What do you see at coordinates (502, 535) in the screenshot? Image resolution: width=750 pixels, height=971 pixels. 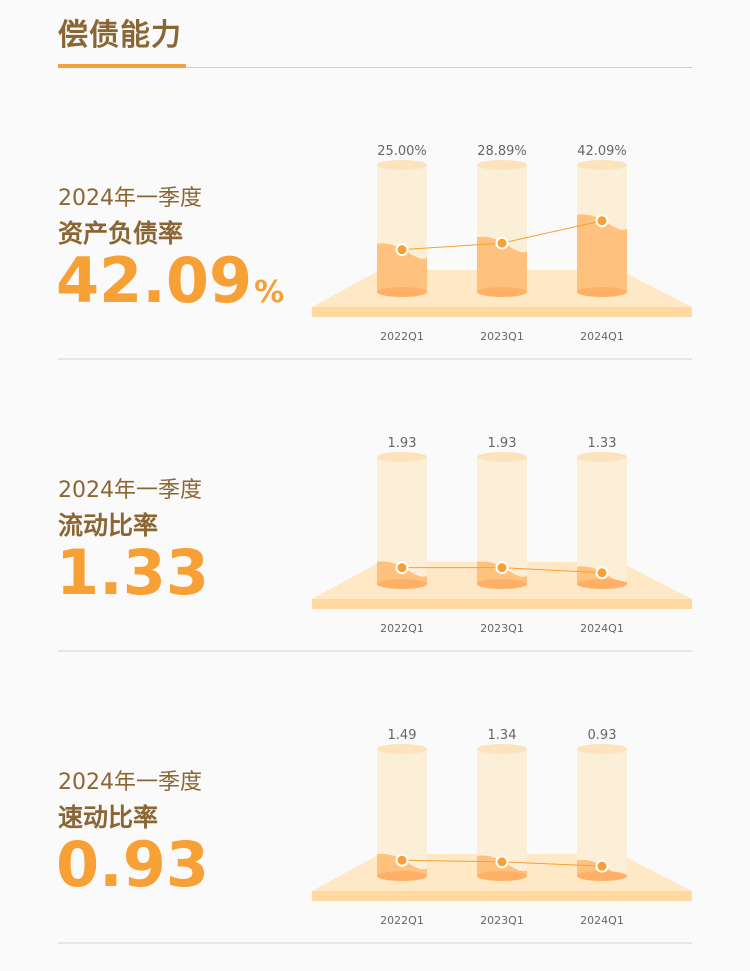 I see `chart-current-ratio: 1.93 2022Q1 1.93 2023Q1 1.33 2024Q1` at bounding box center [502, 535].